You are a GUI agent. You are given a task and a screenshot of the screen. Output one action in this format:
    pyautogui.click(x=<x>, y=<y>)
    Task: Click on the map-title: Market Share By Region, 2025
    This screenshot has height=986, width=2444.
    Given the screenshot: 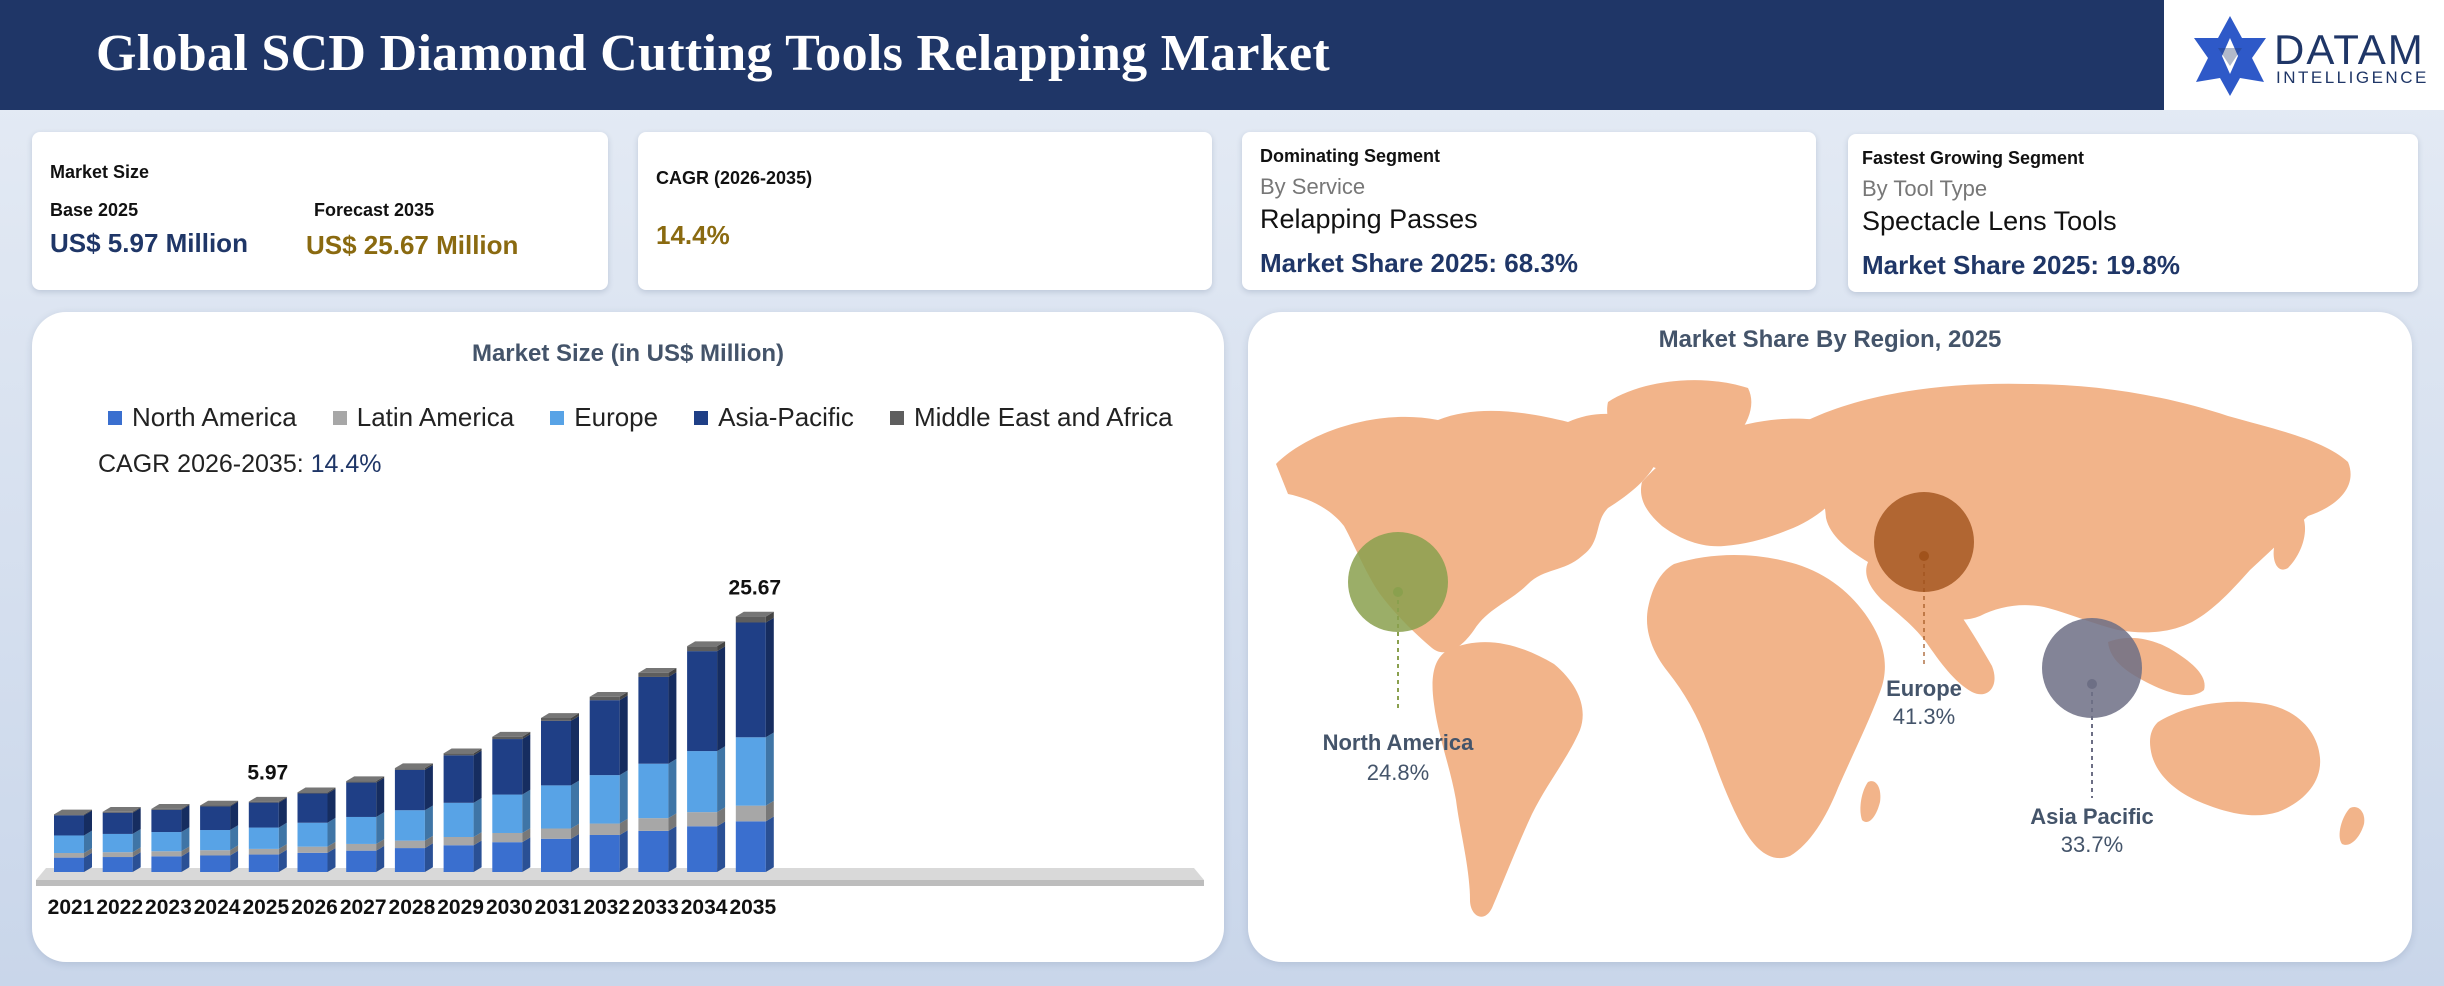 What is the action you would take?
    pyautogui.click(x=1830, y=339)
    